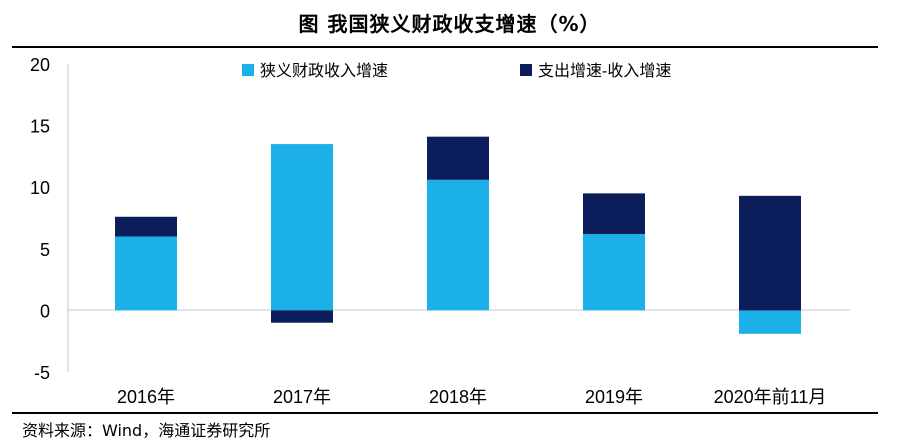 This screenshot has height=447, width=899. What do you see at coordinates (45, 311) in the screenshot?
I see `y-tick-label: 0` at bounding box center [45, 311].